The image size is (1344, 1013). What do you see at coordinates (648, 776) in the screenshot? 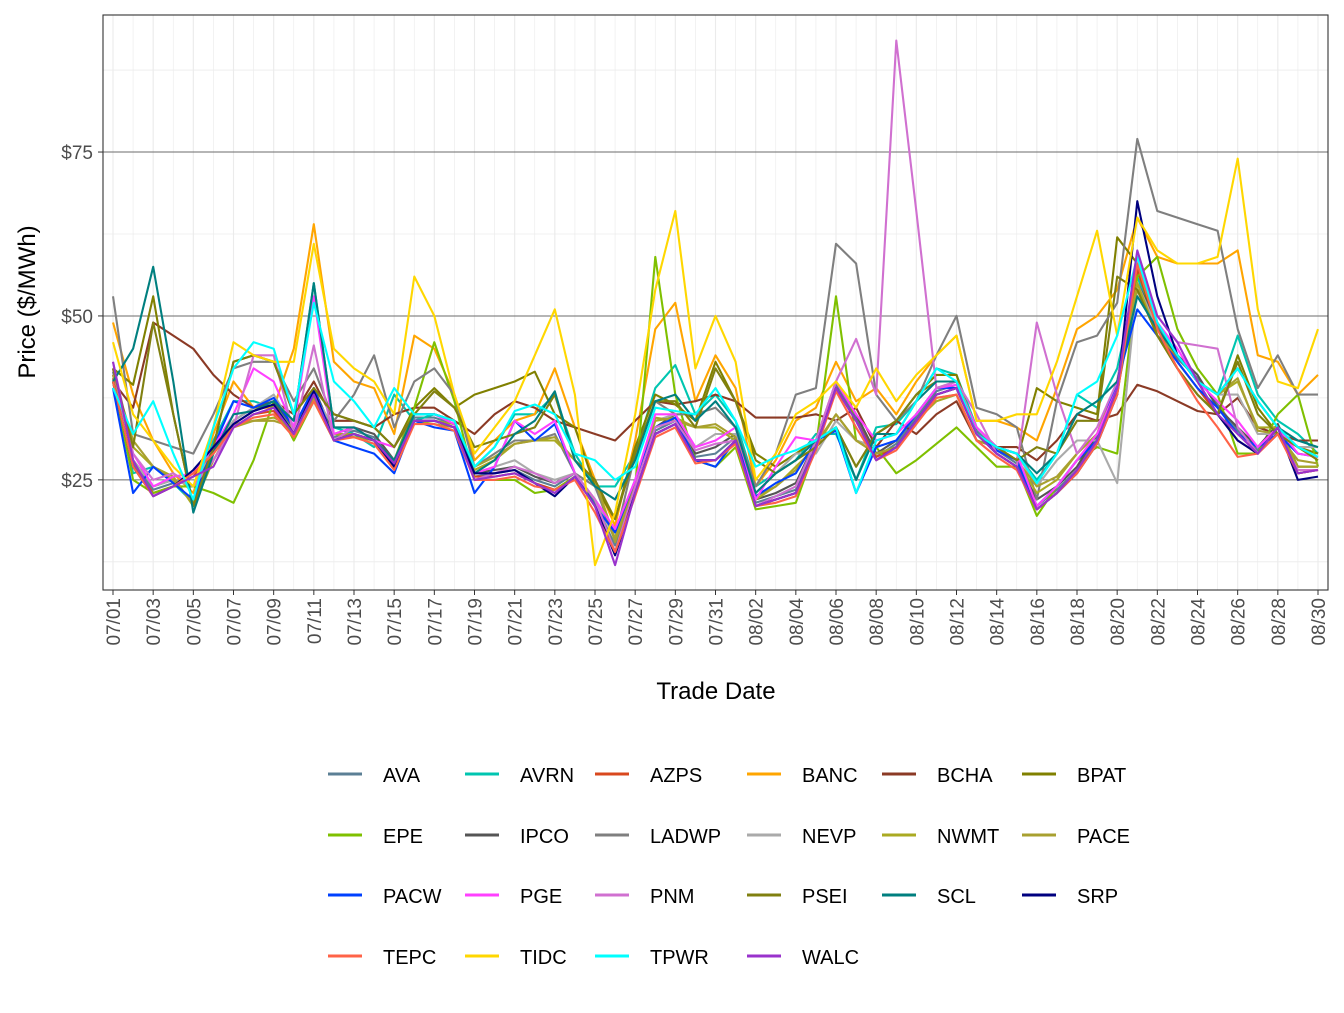
I see `legend-item: AZPS` at bounding box center [648, 776].